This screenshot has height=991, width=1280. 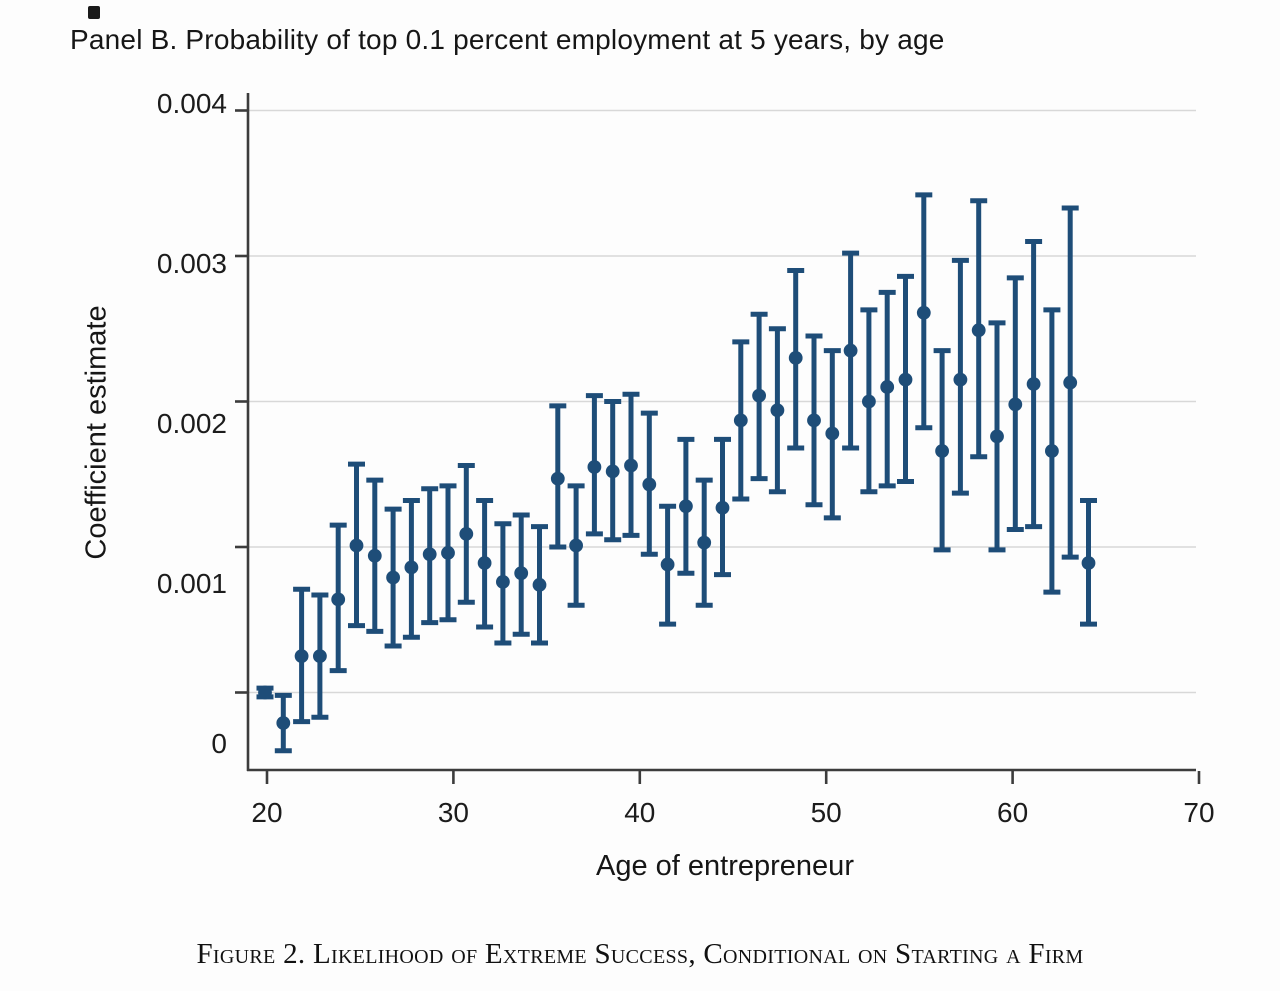 What do you see at coordinates (453, 812) in the screenshot?
I see `x-tick-label: 30` at bounding box center [453, 812].